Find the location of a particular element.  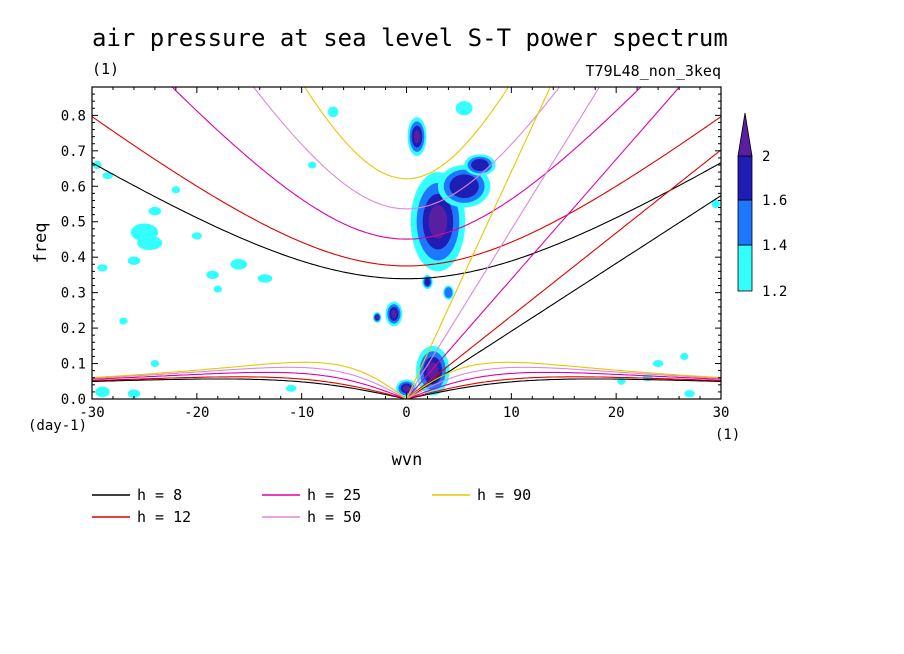

y-tick-label: 0.1 is located at coordinates (73, 365).